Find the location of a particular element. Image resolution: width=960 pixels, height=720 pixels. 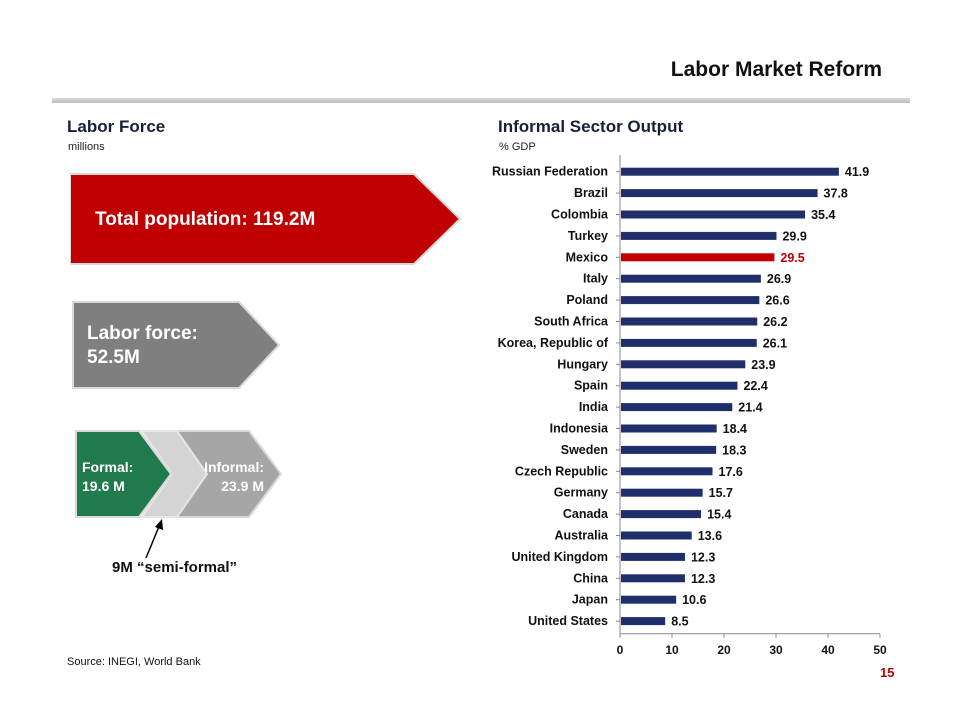

informal-output-heading: Informal Sector Output is located at coordinates (591, 126).